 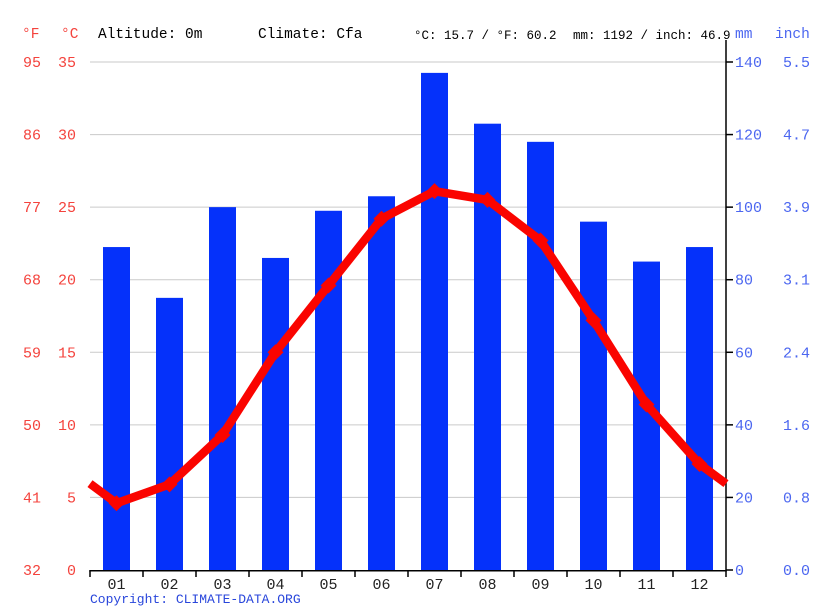 I want to click on climate-data-org-link: CLIMATE-DATA.ORG, so click(x=238, y=599).